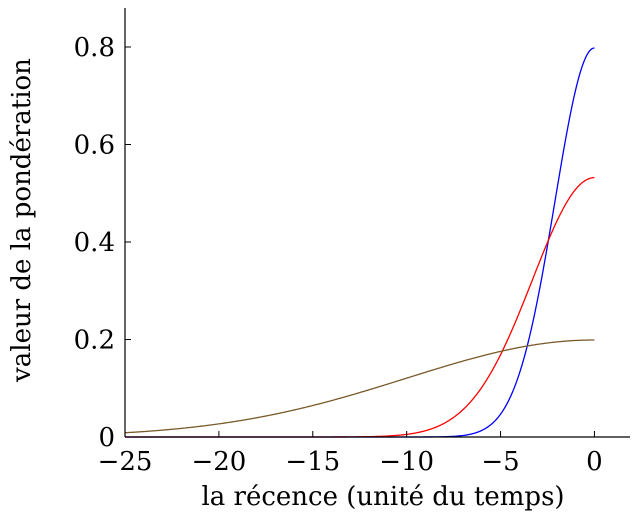  I want to click on y-tick-label: 0.4, so click(94, 243).